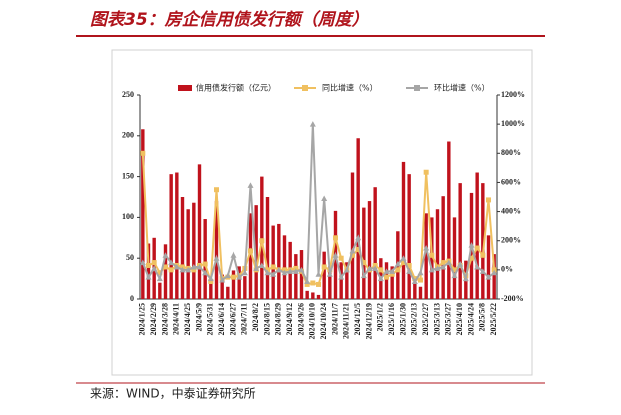 Image resolution: width=621 pixels, height=415 pixels. Describe the element at coordinates (132, 298) in the screenshot. I see `y-tick-label: 0` at that location.